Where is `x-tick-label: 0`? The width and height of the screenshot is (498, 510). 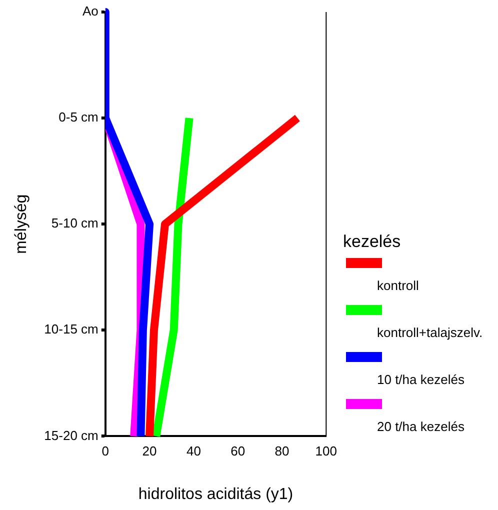
x-tick-label: 0 is located at coordinates (106, 451).